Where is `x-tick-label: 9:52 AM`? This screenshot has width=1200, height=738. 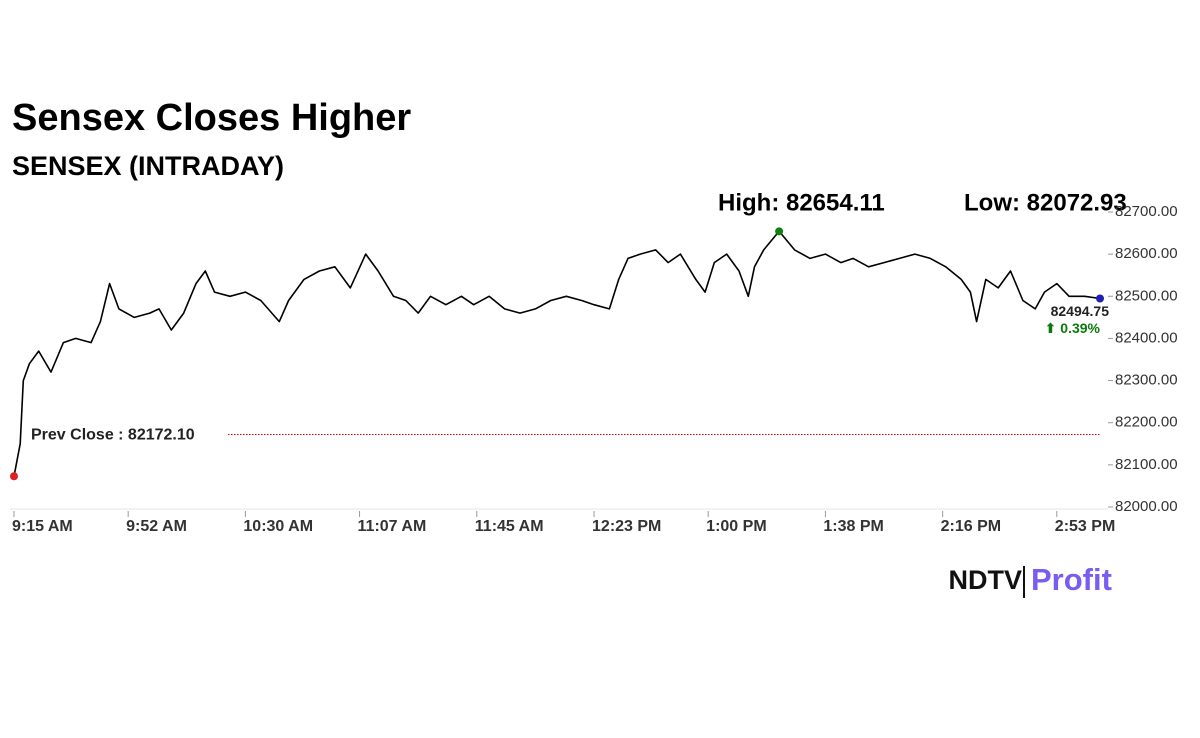
x-tick-label: 9:52 AM is located at coordinates (156, 526).